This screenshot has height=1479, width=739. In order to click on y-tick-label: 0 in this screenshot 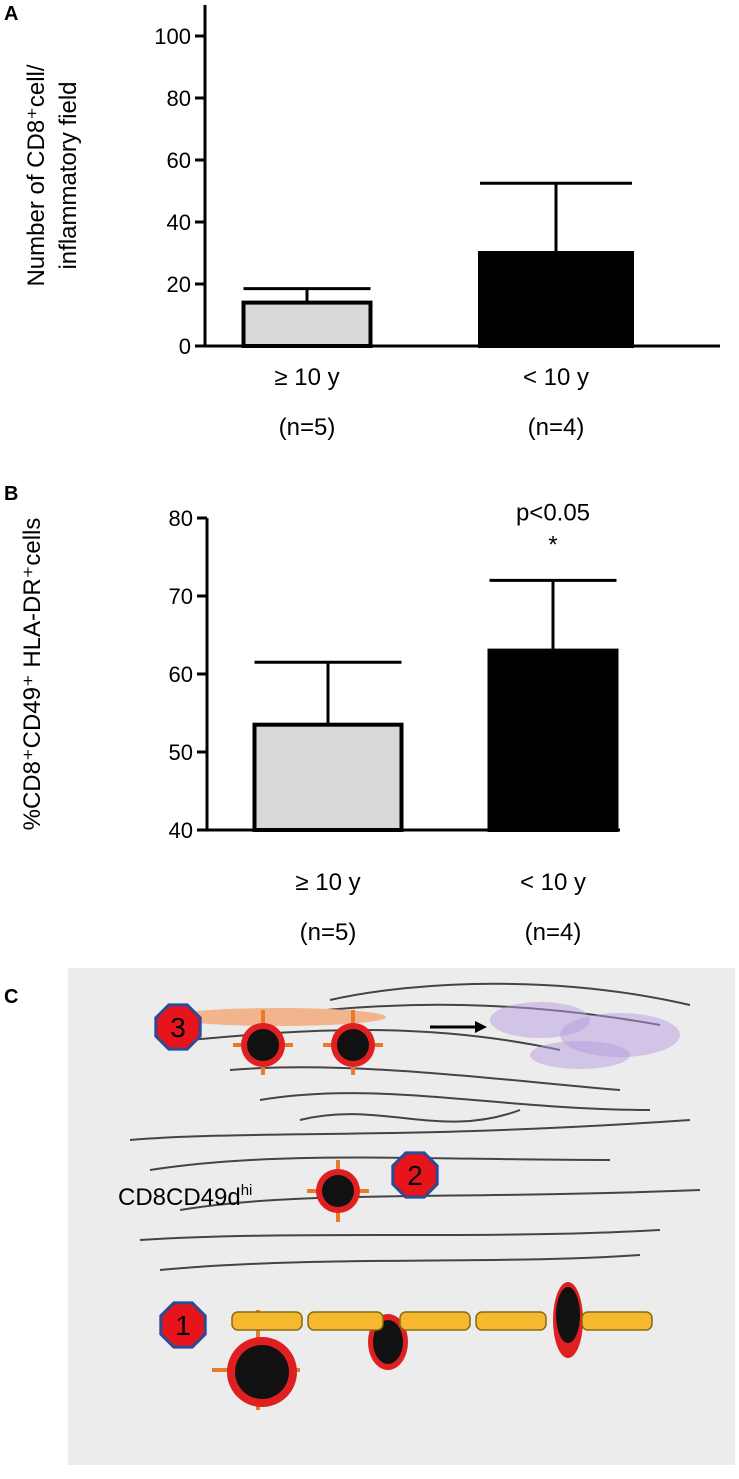, I will do `click(185, 346)`.